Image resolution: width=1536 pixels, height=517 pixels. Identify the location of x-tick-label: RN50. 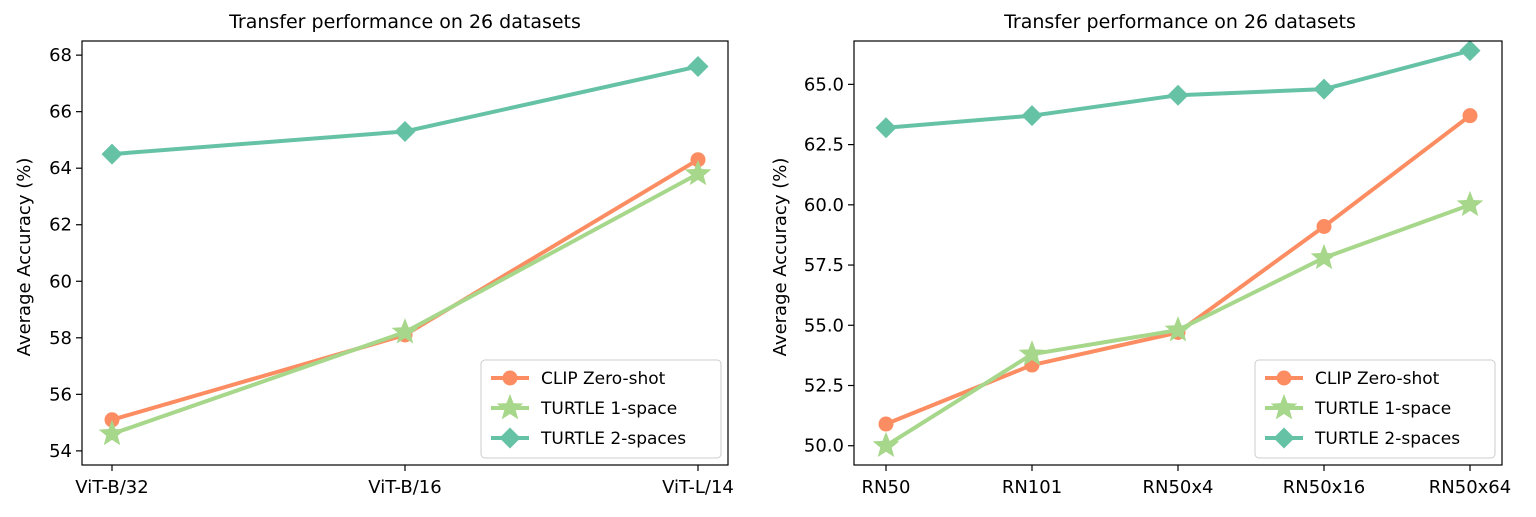
(886, 487).